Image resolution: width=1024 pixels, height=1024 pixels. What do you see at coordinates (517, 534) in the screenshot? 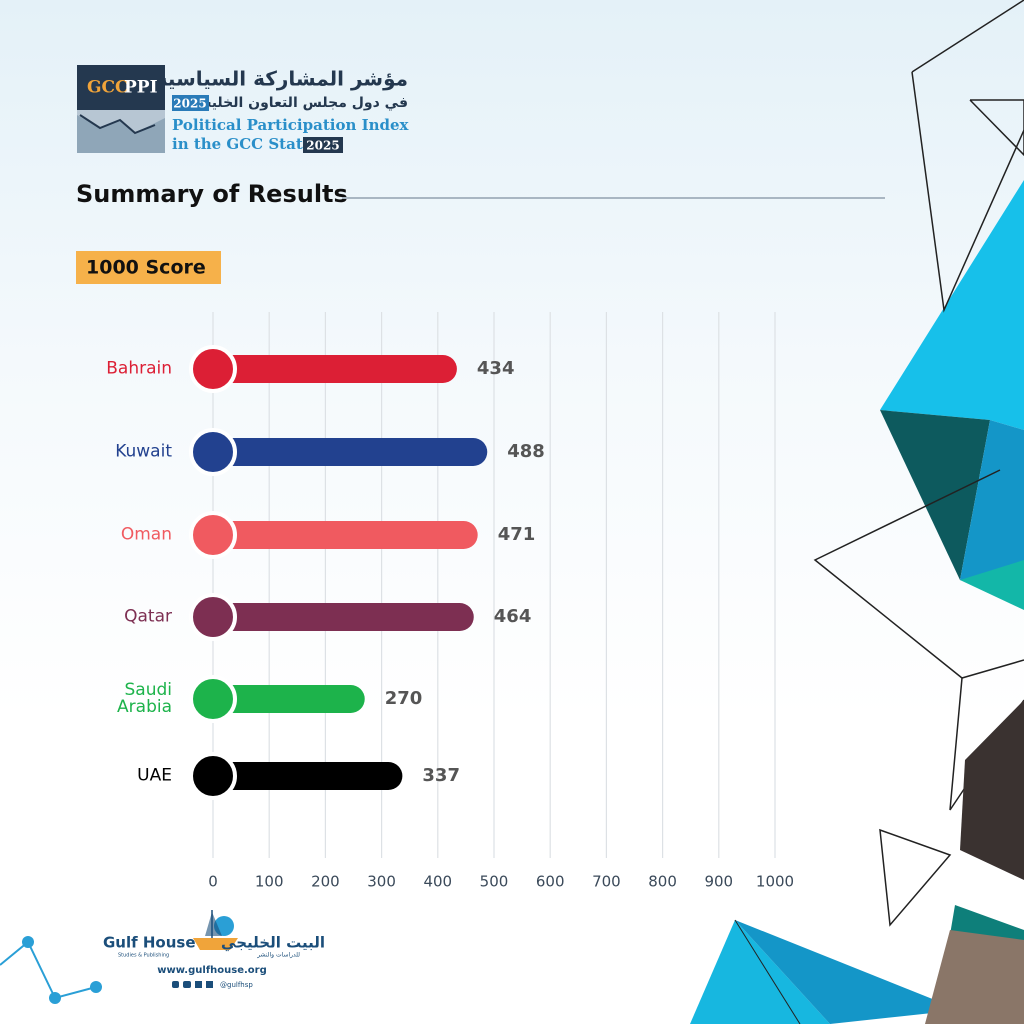
I see `value-label: 471` at bounding box center [517, 534].